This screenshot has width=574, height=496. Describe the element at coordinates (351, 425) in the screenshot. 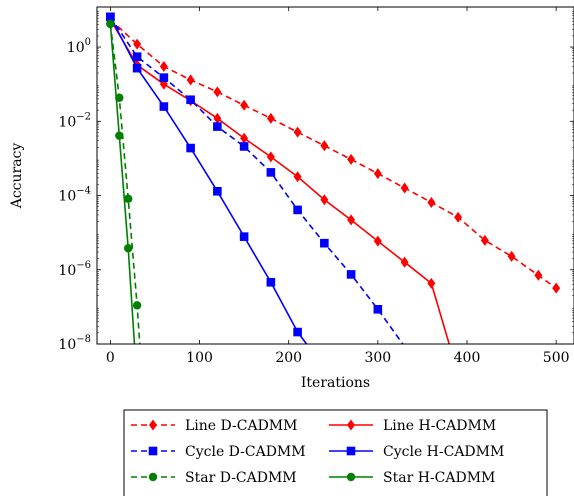

I see `legend-marker-line-h-cadmm` at that location.